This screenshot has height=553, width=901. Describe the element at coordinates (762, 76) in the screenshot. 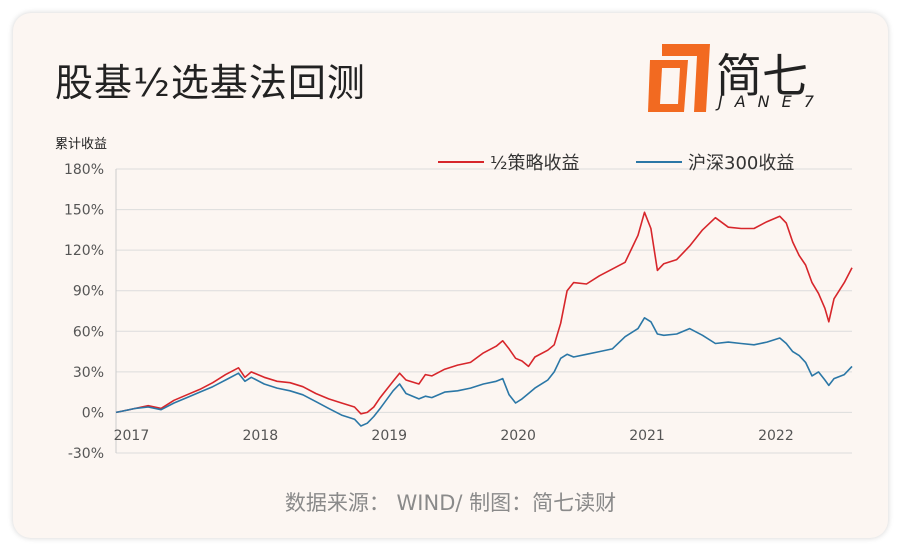

I see `logo-name: 简七` at that location.